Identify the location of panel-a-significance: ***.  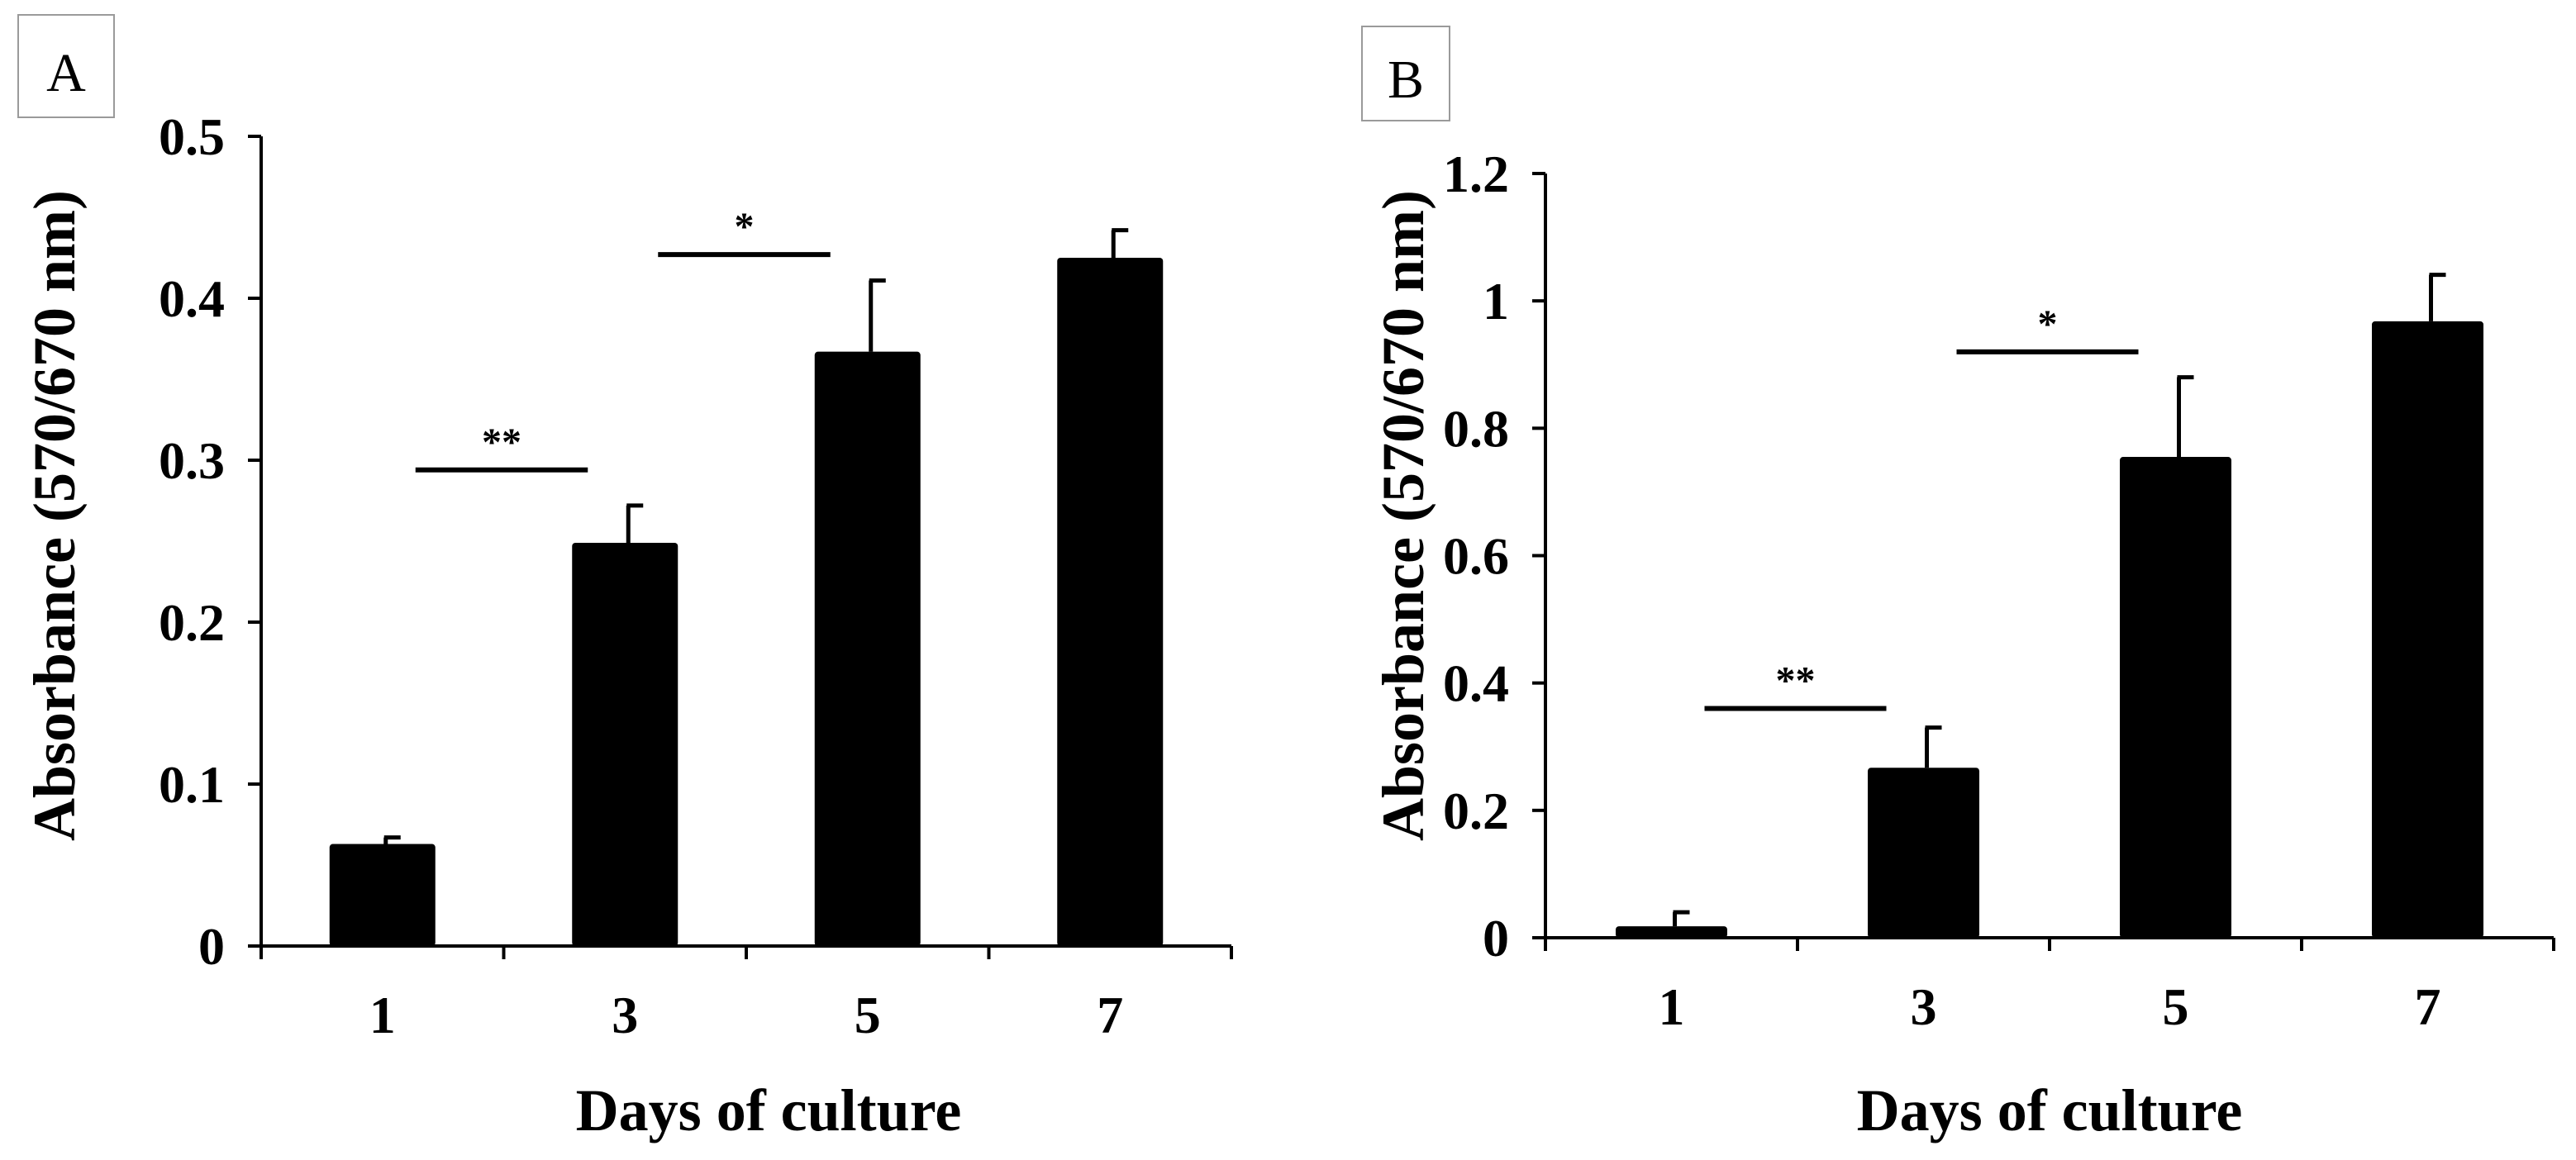
(623, 339).